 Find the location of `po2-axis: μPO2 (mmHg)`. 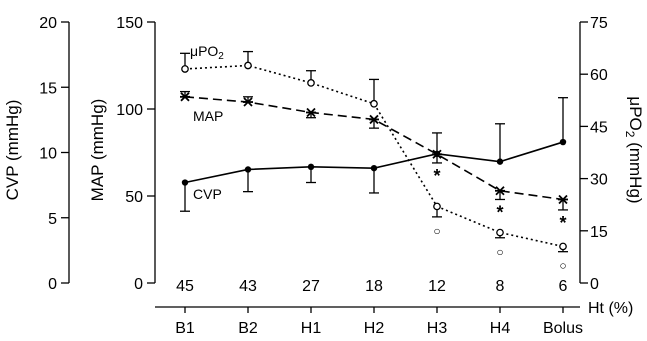

po2-axis: μPO2 (mmHg) is located at coordinates (612, 152).